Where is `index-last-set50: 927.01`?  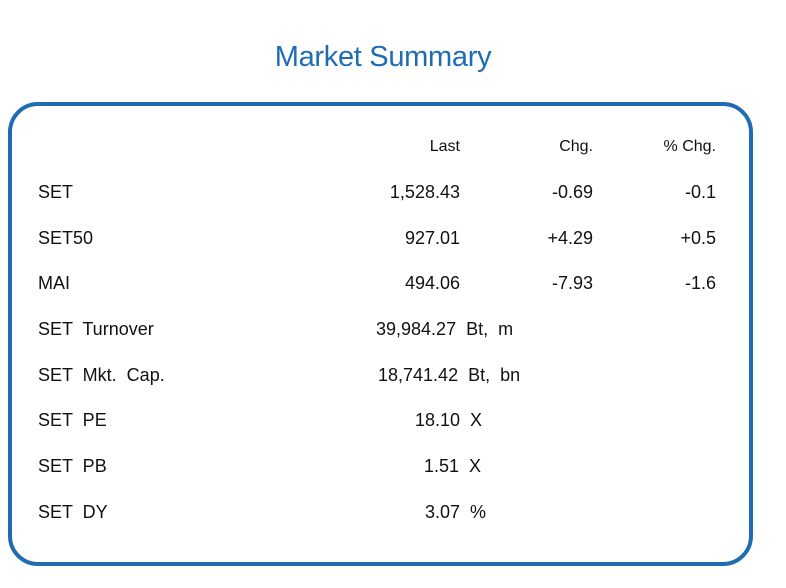
index-last-set50: 927.01 is located at coordinates (432, 238).